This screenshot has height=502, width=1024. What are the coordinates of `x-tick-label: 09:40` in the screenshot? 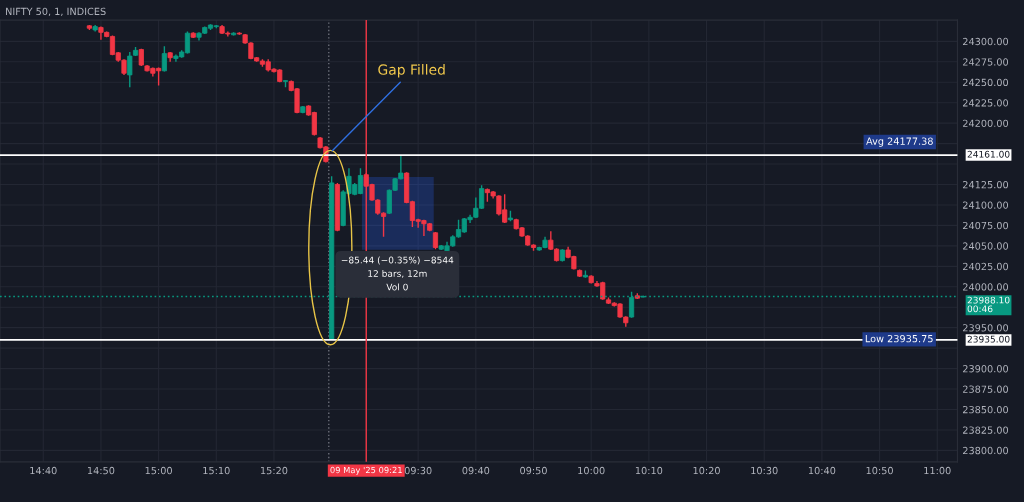 It's located at (476, 470).